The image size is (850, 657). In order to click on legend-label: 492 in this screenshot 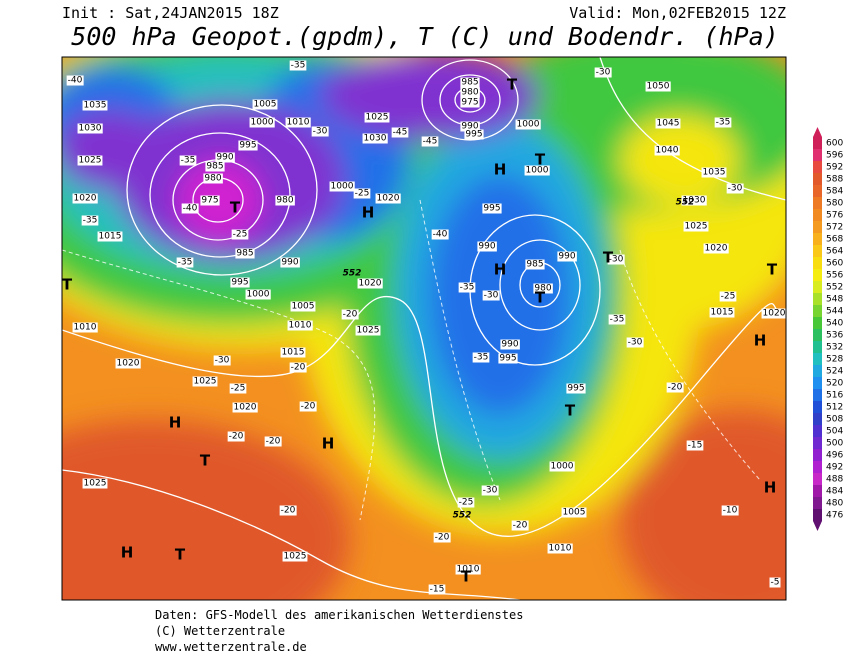, I will do `click(834, 468)`.